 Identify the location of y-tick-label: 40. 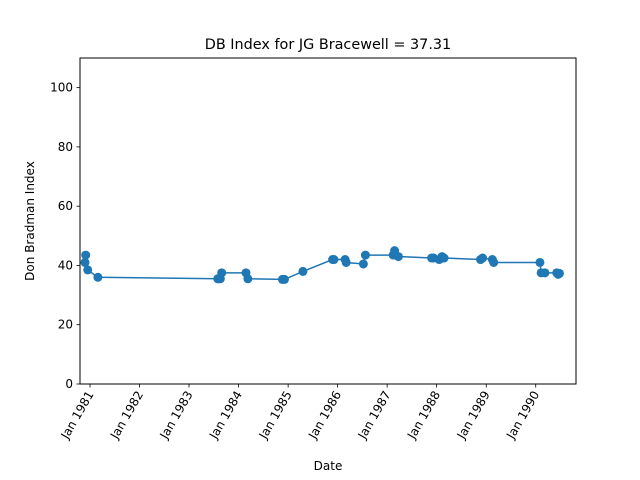
(65, 265).